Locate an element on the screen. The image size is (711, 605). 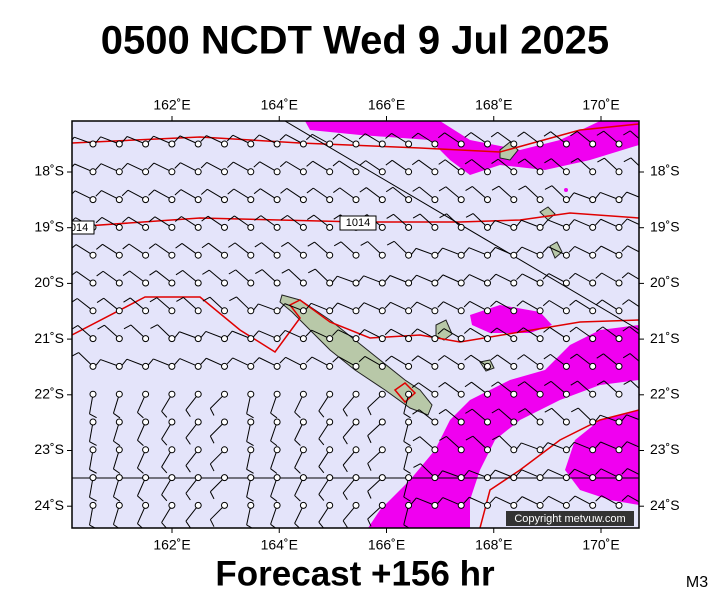
lat-label: 23˚S is located at coordinates (49, 449).